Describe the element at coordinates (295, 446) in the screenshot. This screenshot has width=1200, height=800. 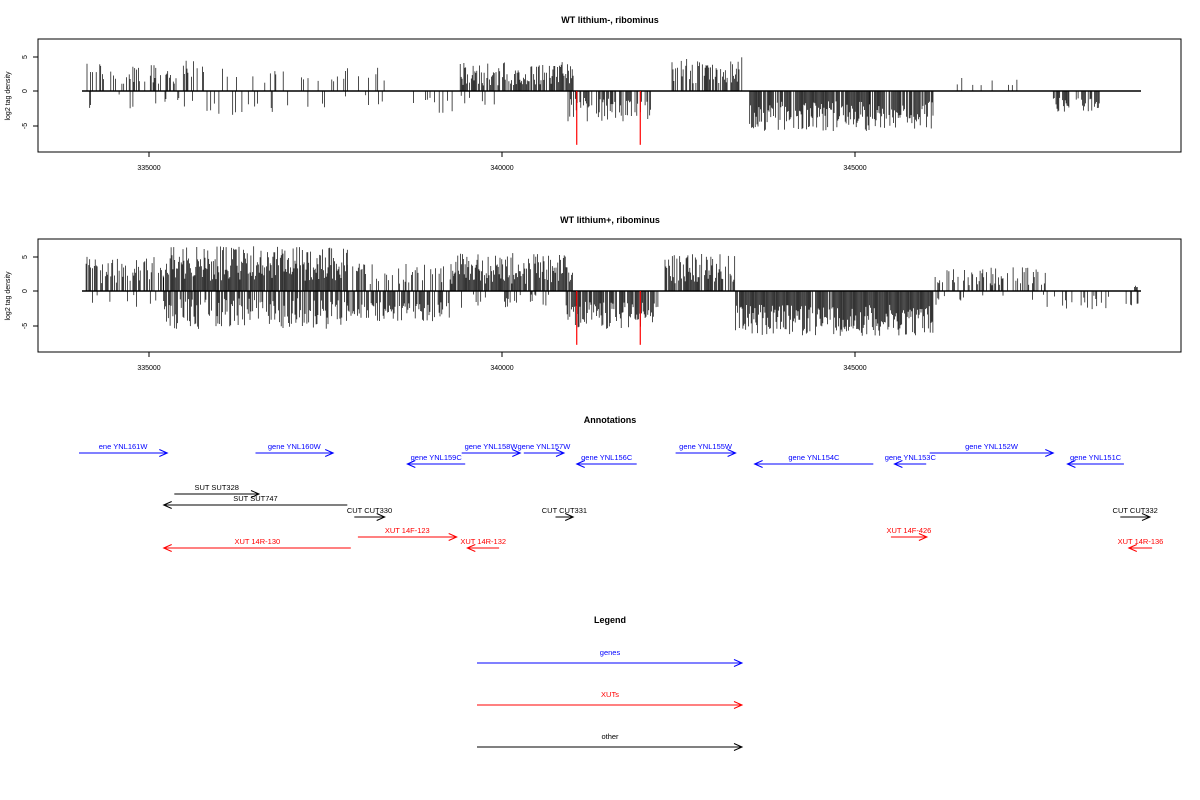
I see `feature-label: gene YNL160W` at that location.